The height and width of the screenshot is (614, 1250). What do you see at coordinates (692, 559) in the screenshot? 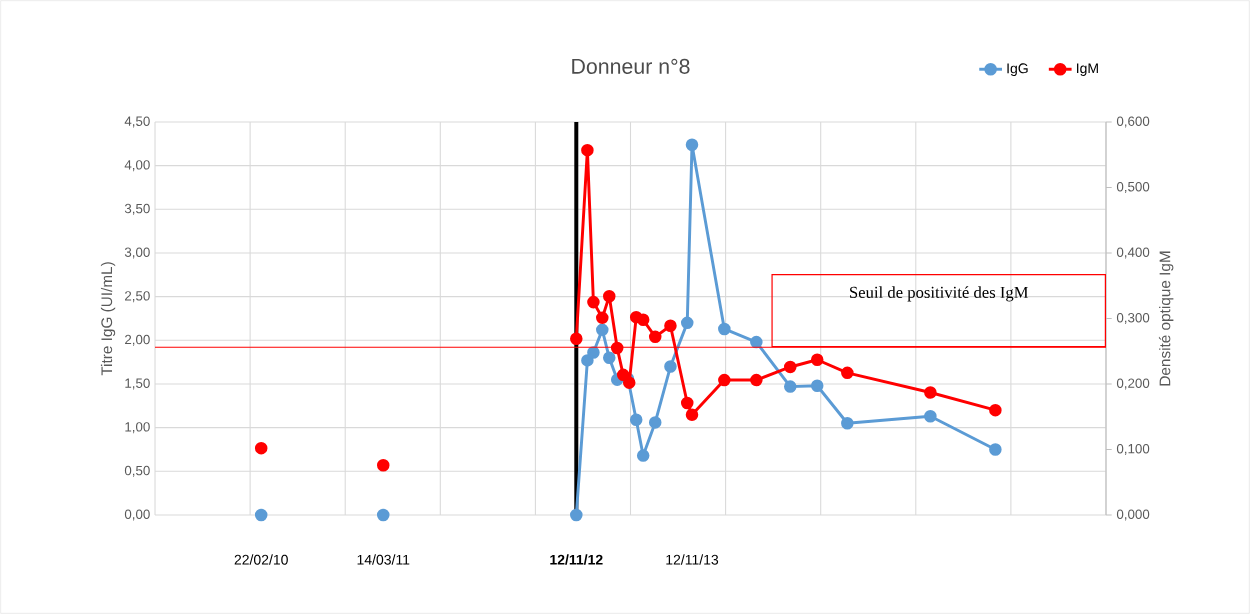
I see `x-tick-label: 12/11/13` at bounding box center [692, 559].